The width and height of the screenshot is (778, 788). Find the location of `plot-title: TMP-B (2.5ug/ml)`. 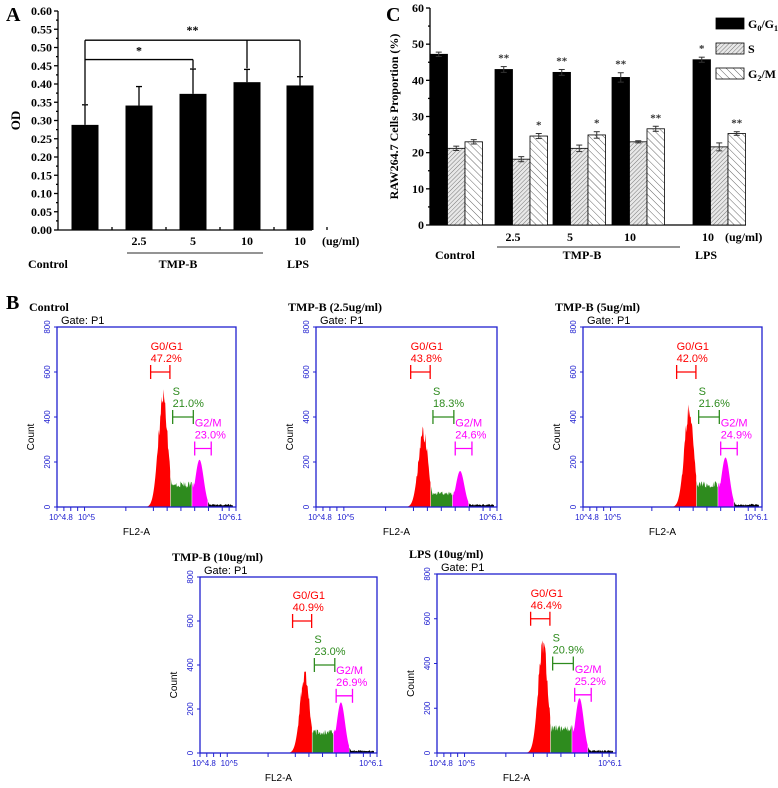

plot-title: TMP-B (2.5ug/ml) is located at coordinates (335, 307).